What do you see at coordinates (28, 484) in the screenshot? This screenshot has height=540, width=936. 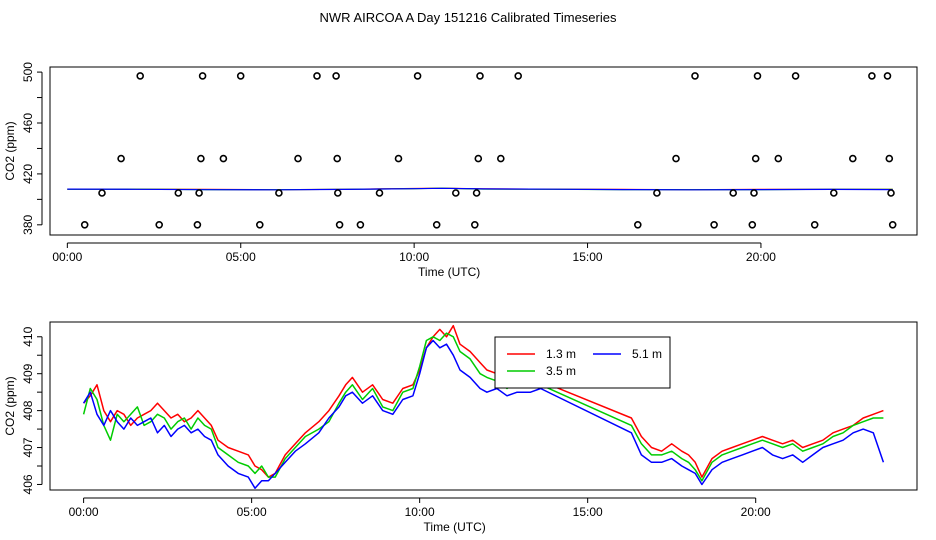 I see `bottom-y-tick-label: 406` at bounding box center [28, 484].